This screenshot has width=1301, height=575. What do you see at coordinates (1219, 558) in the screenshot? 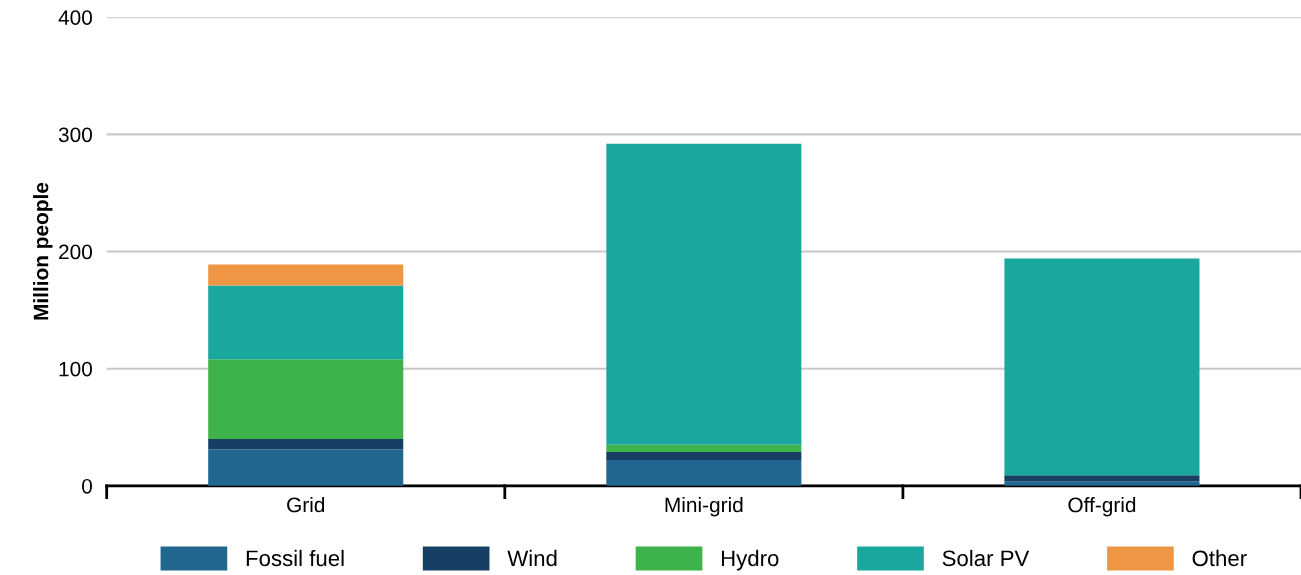
I see `legend-label: Other` at bounding box center [1219, 558].